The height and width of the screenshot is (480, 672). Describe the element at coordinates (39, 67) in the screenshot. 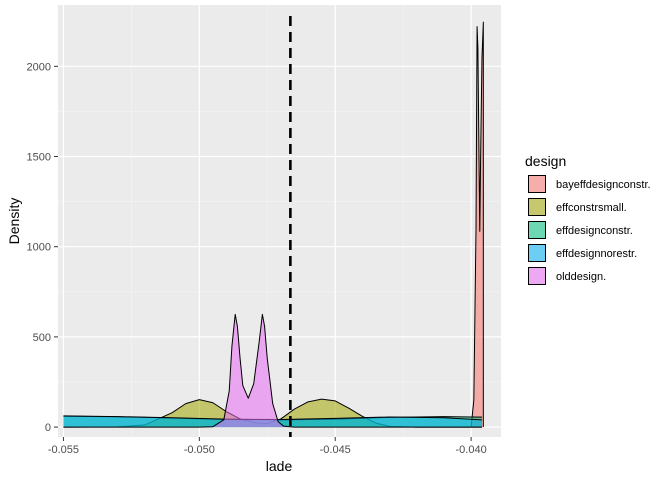

I see `y-tick-label: 2000` at that location.